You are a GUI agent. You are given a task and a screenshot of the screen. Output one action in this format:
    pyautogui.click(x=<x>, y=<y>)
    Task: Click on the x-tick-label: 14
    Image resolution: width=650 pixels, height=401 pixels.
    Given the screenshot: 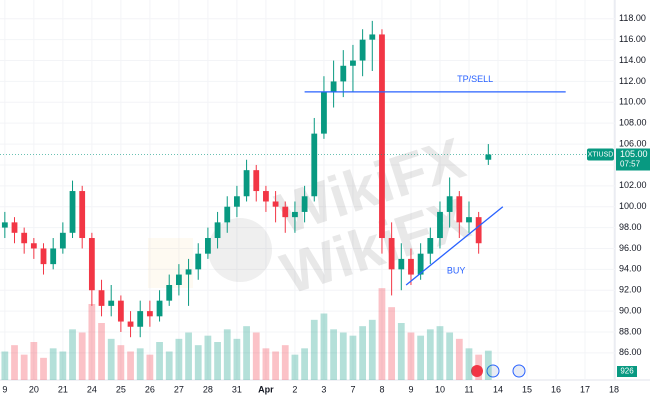 What is the action you would take?
    pyautogui.click(x=498, y=389)
    